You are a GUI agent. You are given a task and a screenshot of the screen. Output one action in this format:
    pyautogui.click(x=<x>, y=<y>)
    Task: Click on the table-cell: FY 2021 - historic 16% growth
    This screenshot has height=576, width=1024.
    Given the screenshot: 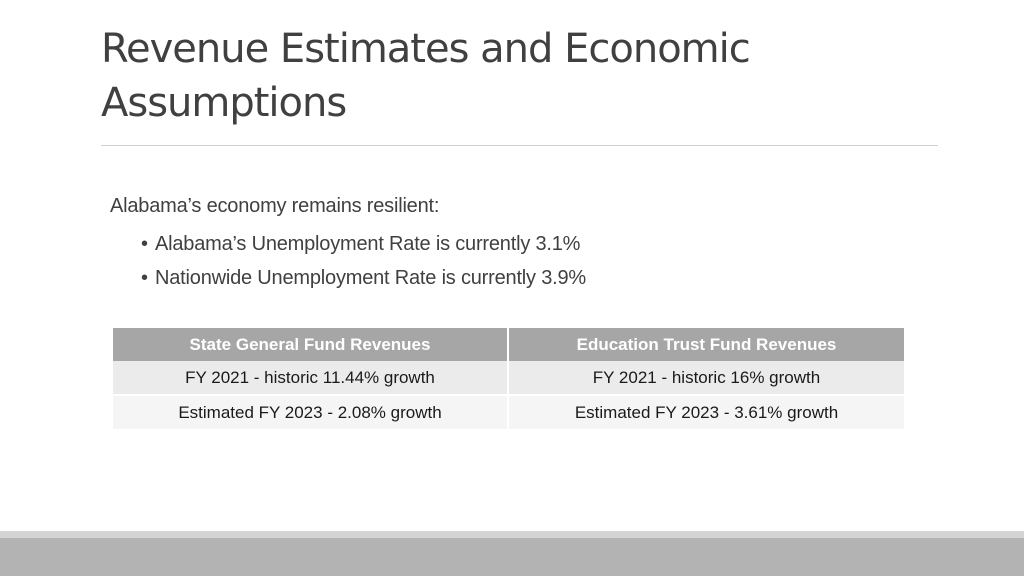 What is the action you would take?
    pyautogui.click(x=706, y=378)
    